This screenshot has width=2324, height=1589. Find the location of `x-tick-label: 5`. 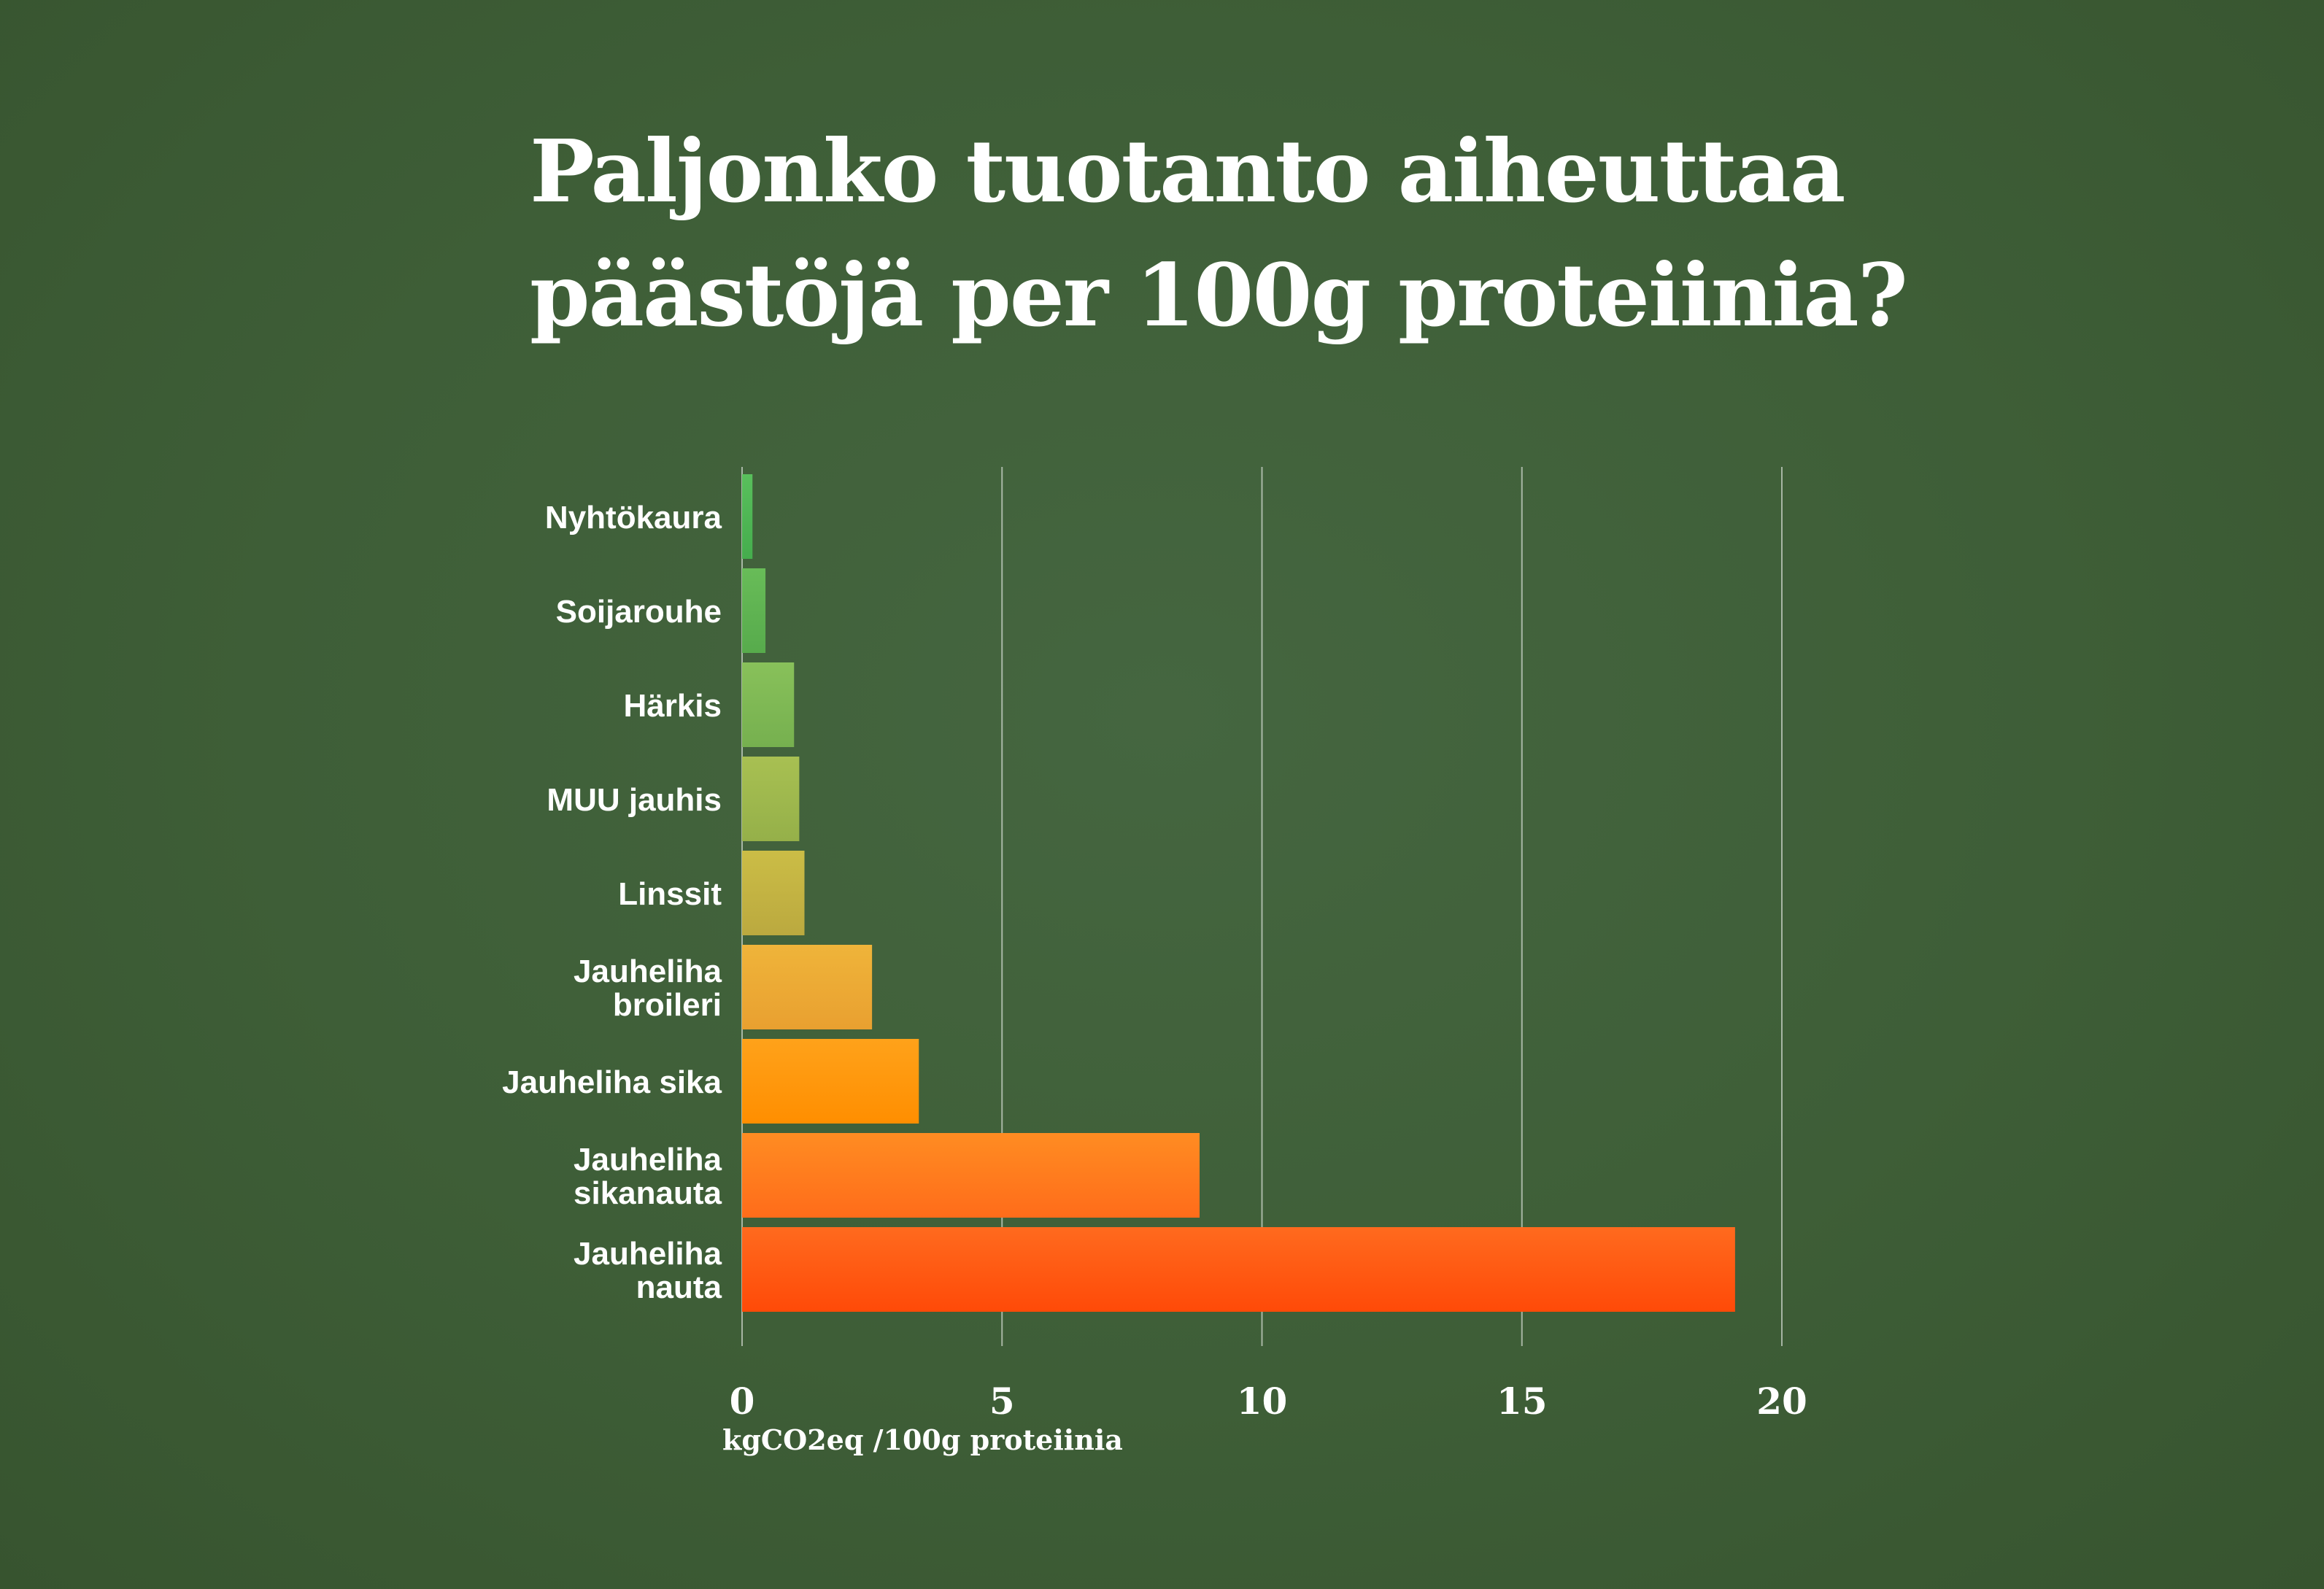

x-tick-label: 5 is located at coordinates (1002, 1401).